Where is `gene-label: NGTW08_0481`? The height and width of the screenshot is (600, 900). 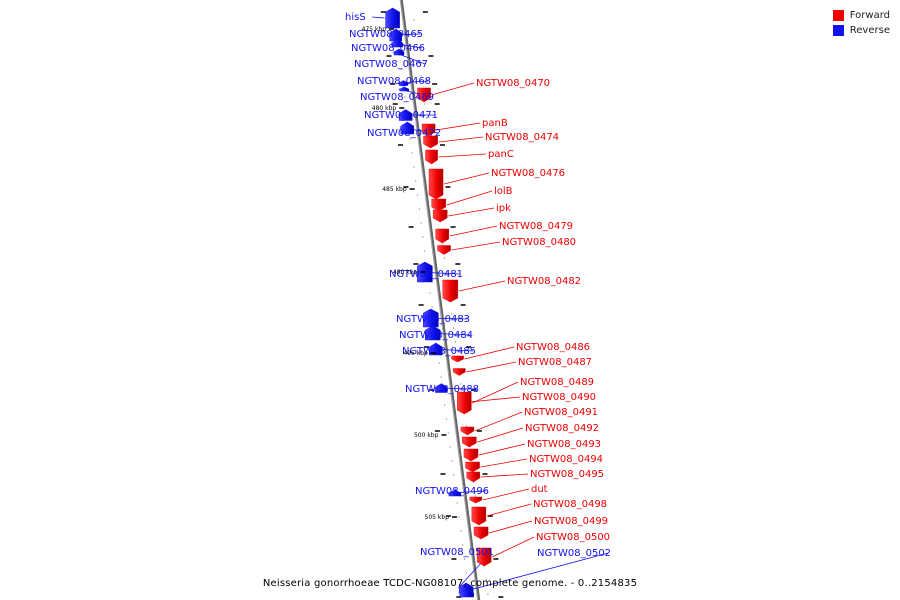
gene-label: NGTW08_0481 is located at coordinates (426, 274).